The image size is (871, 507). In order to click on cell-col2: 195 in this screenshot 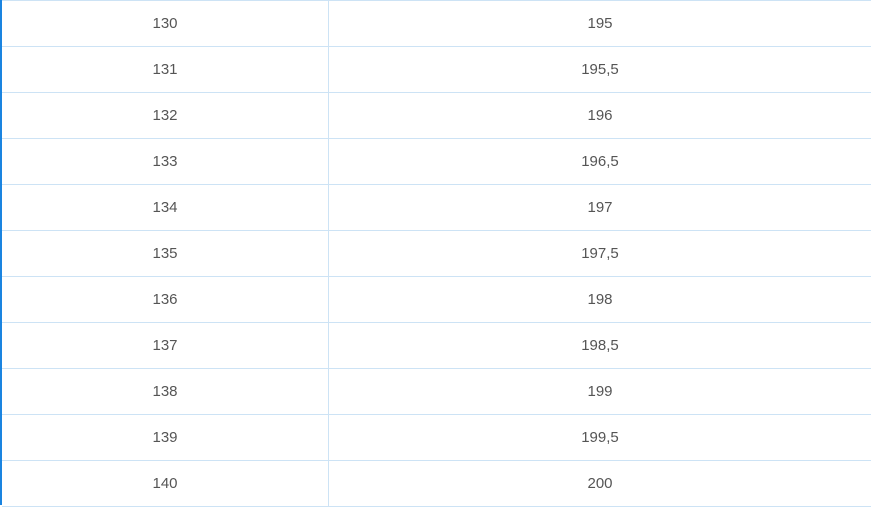, I will do `click(600, 24)`.